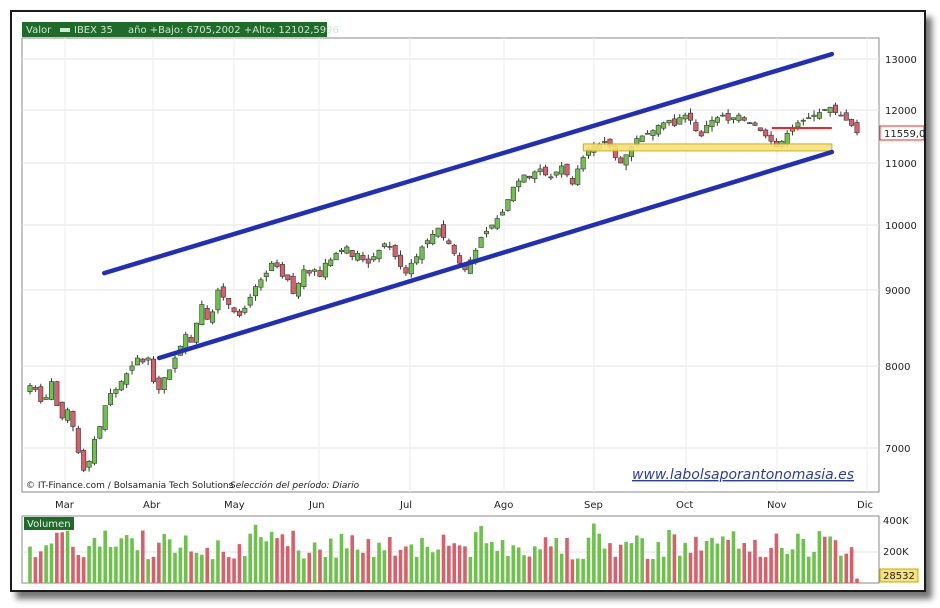  What do you see at coordinates (503, 505) in the screenshot?
I see `x-tick-label: Ago` at bounding box center [503, 505].